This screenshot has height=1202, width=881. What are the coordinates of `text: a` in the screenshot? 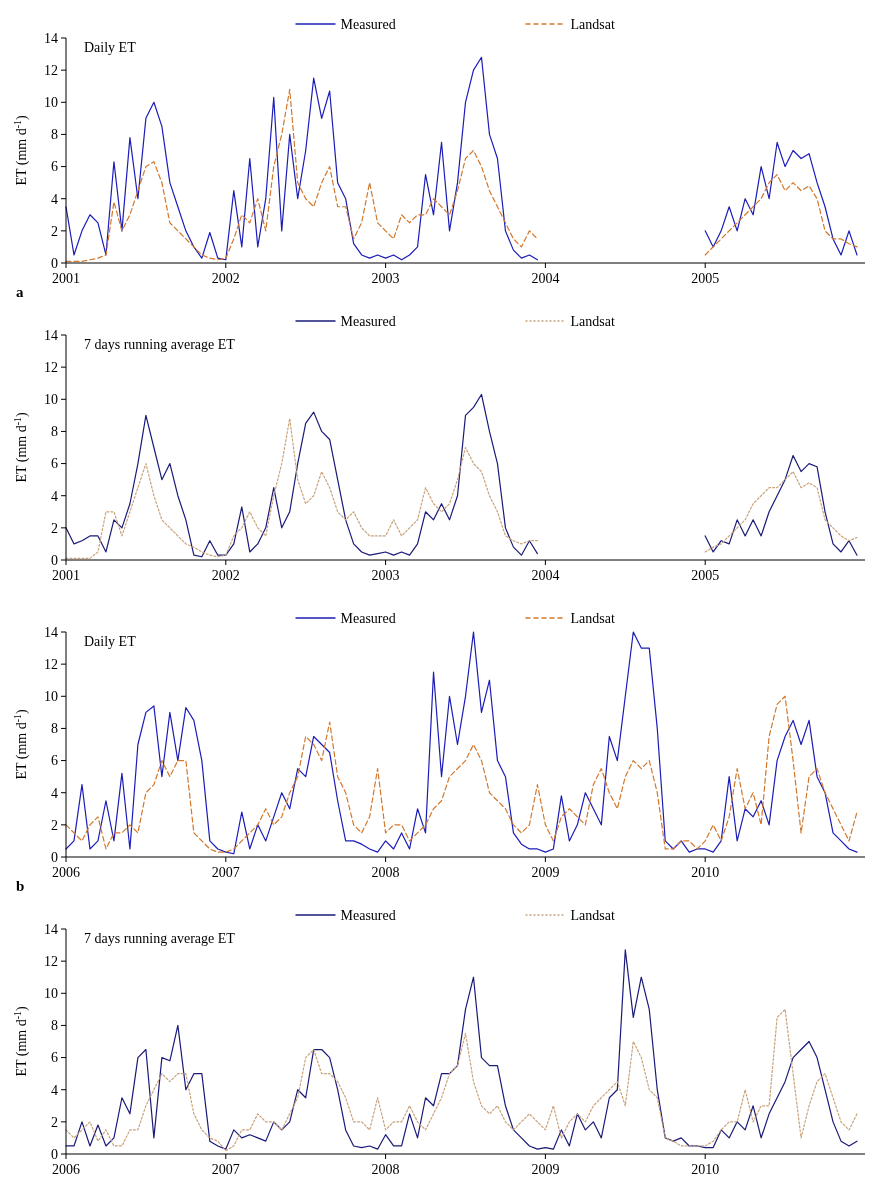 It's located at (20, 292).